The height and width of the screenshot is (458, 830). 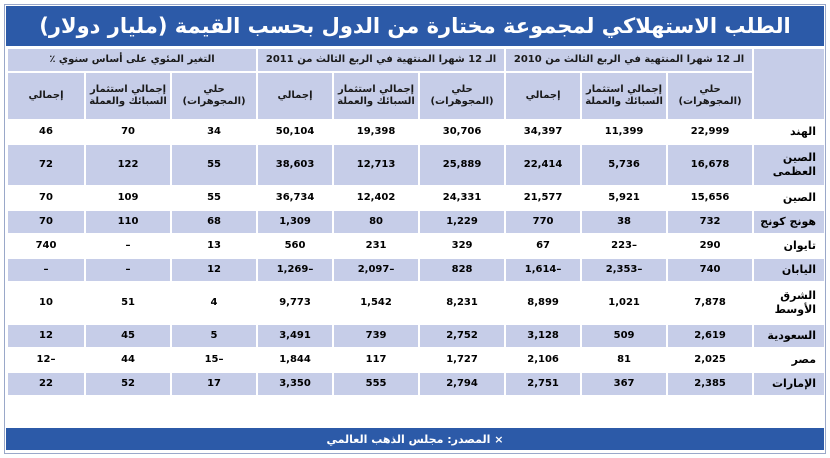 What do you see at coordinates (375, 304) in the screenshot?
I see `value-cell: 1,542` at bounding box center [375, 304].